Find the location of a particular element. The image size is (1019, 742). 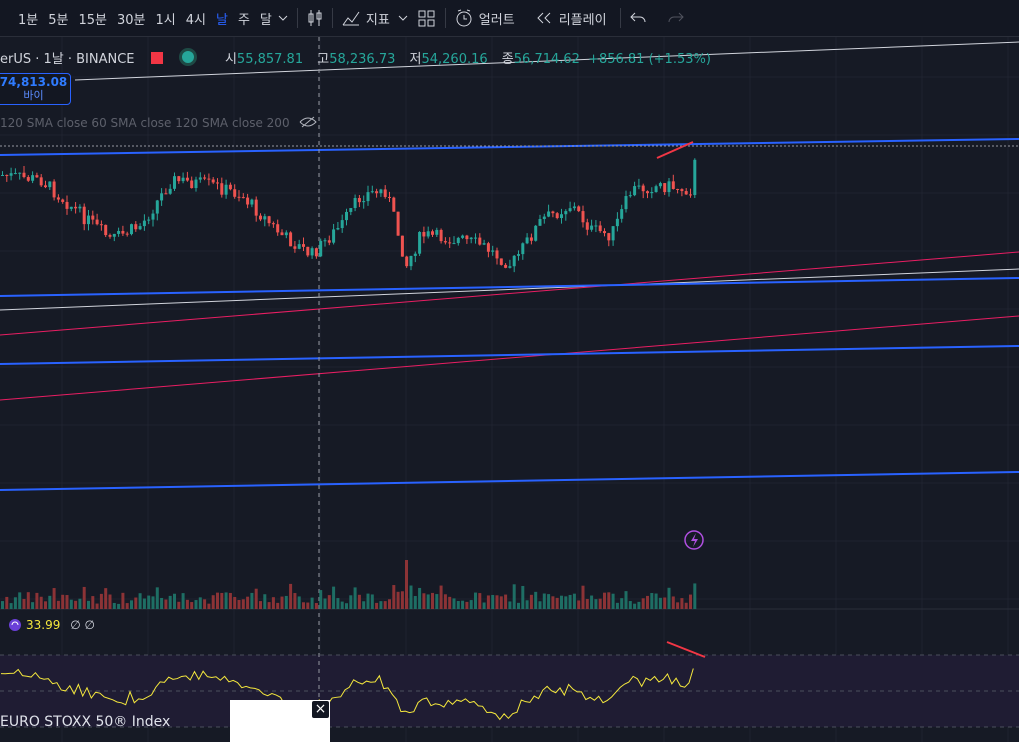

interval: 주 is located at coordinates (243, 20).